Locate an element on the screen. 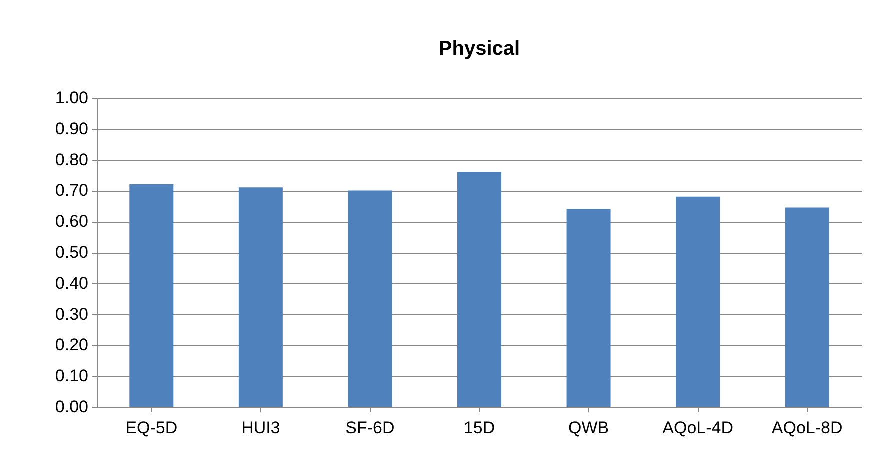 The image size is (890, 471). y-tick-label: 0.70 is located at coordinates (71, 190).